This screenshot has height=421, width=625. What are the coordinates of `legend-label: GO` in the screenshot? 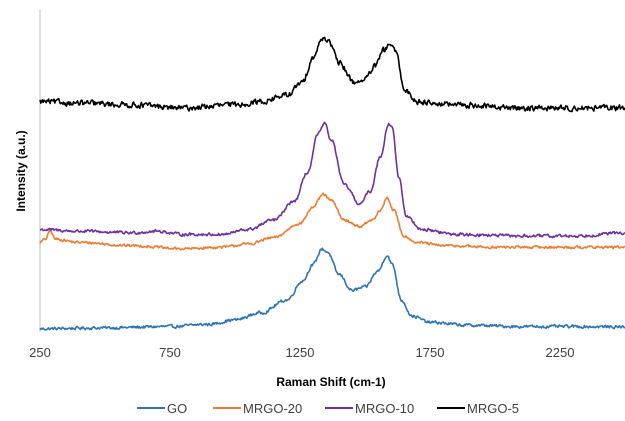 It's located at (177, 408).